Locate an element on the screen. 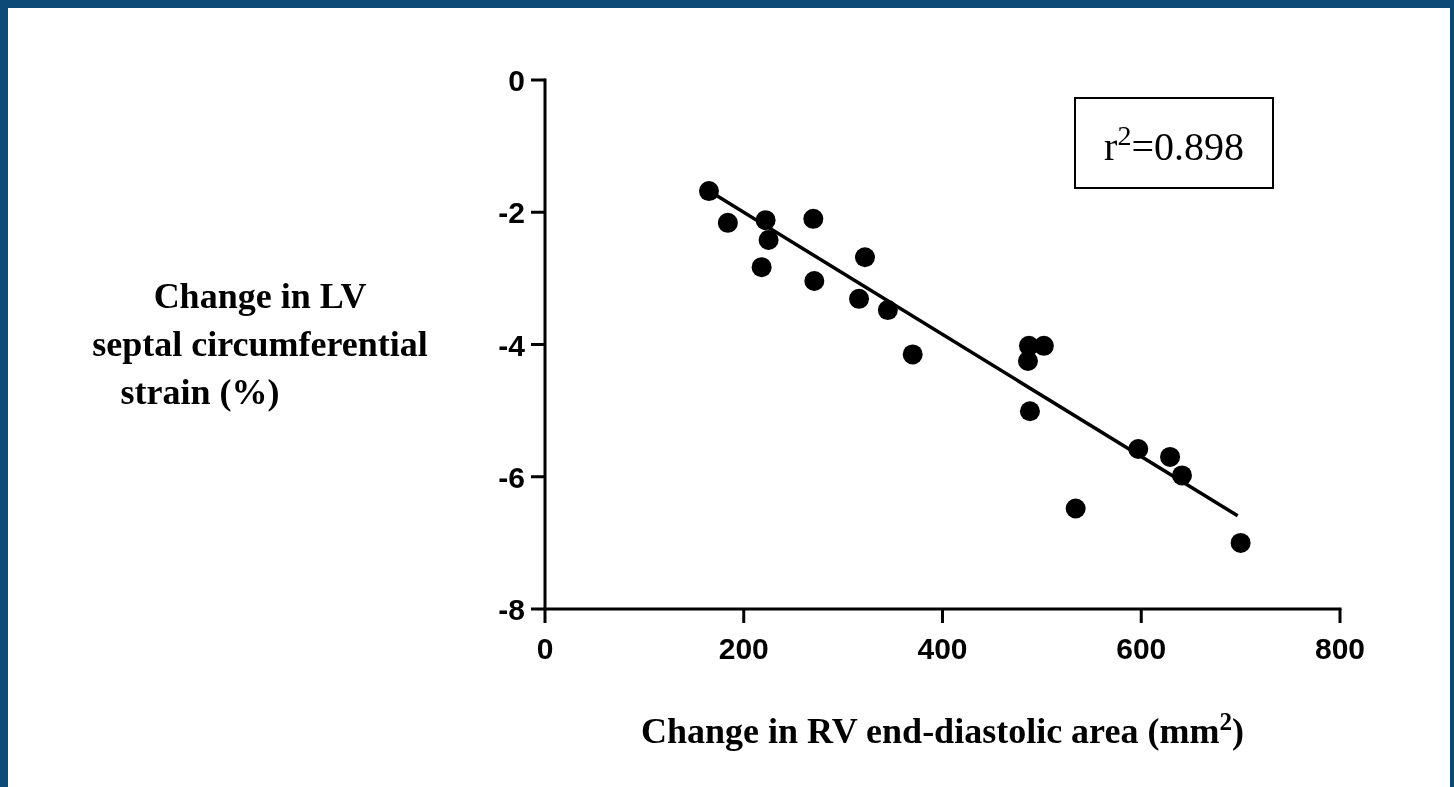 Image resolution: width=1454 pixels, height=787 pixels. y-tick-label: -8 is located at coordinates (511, 609).